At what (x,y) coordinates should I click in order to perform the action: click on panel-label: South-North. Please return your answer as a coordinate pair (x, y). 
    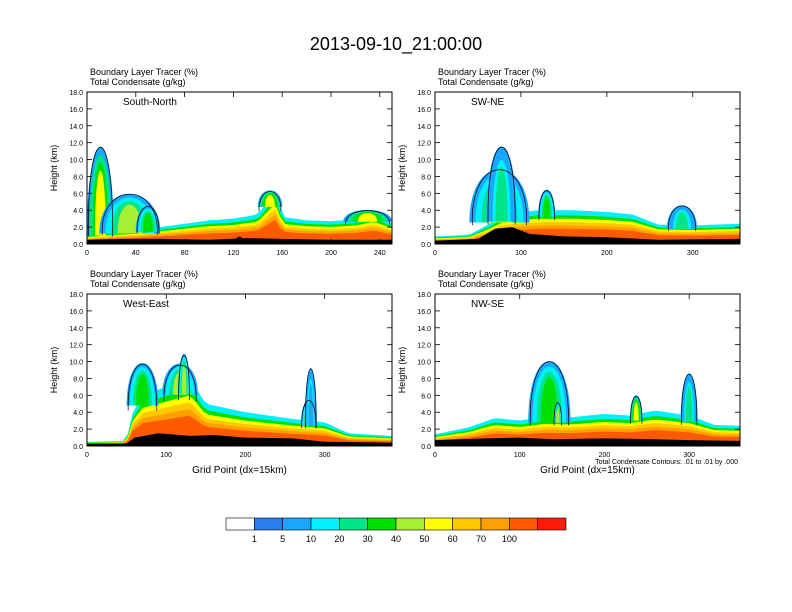
    Looking at the image, I should click on (150, 102).